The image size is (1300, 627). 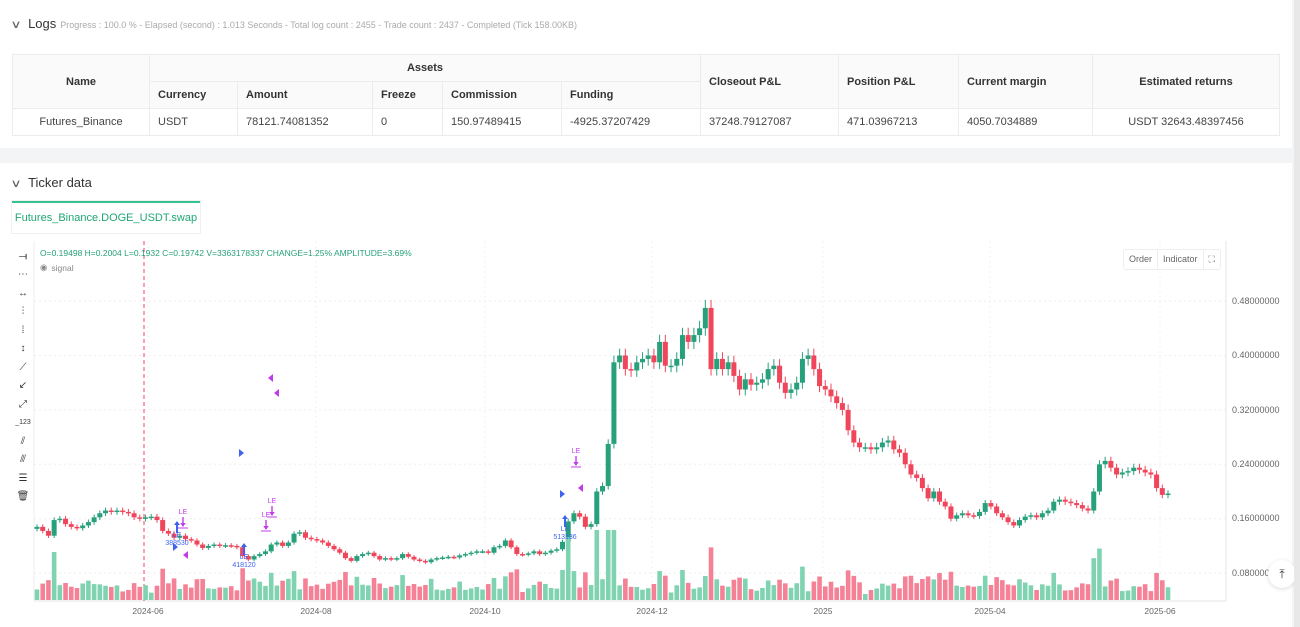 I want to click on x-tick: 2025-04, so click(x=990, y=611).